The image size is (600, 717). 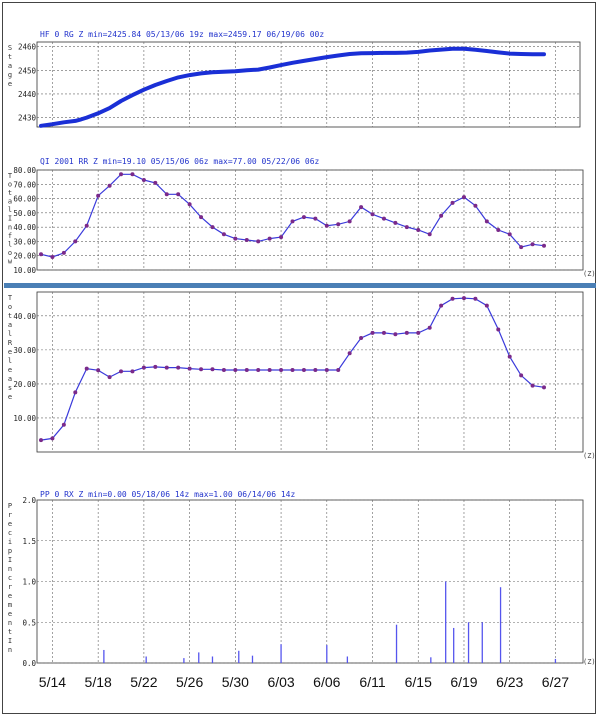 I want to click on release-ylabel-char: e, so click(x=10, y=397).